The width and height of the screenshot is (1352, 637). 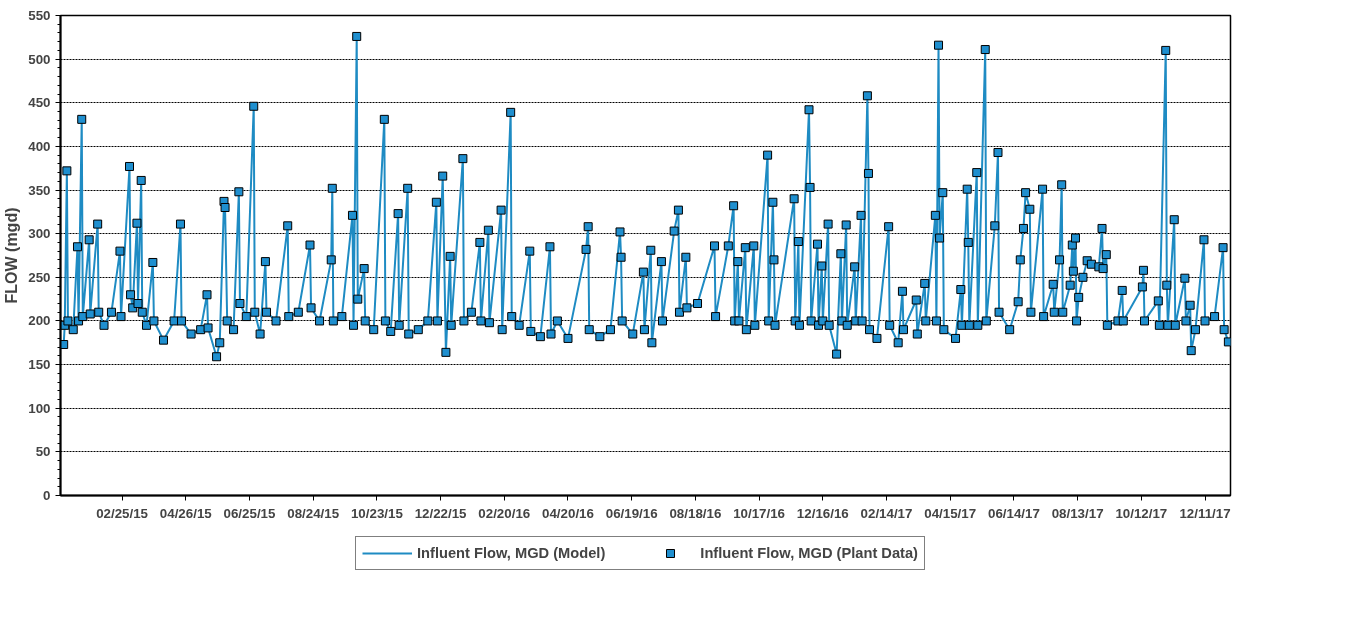 What do you see at coordinates (39, 321) in the screenshot?
I see `y-tick-label: 200` at bounding box center [39, 321].